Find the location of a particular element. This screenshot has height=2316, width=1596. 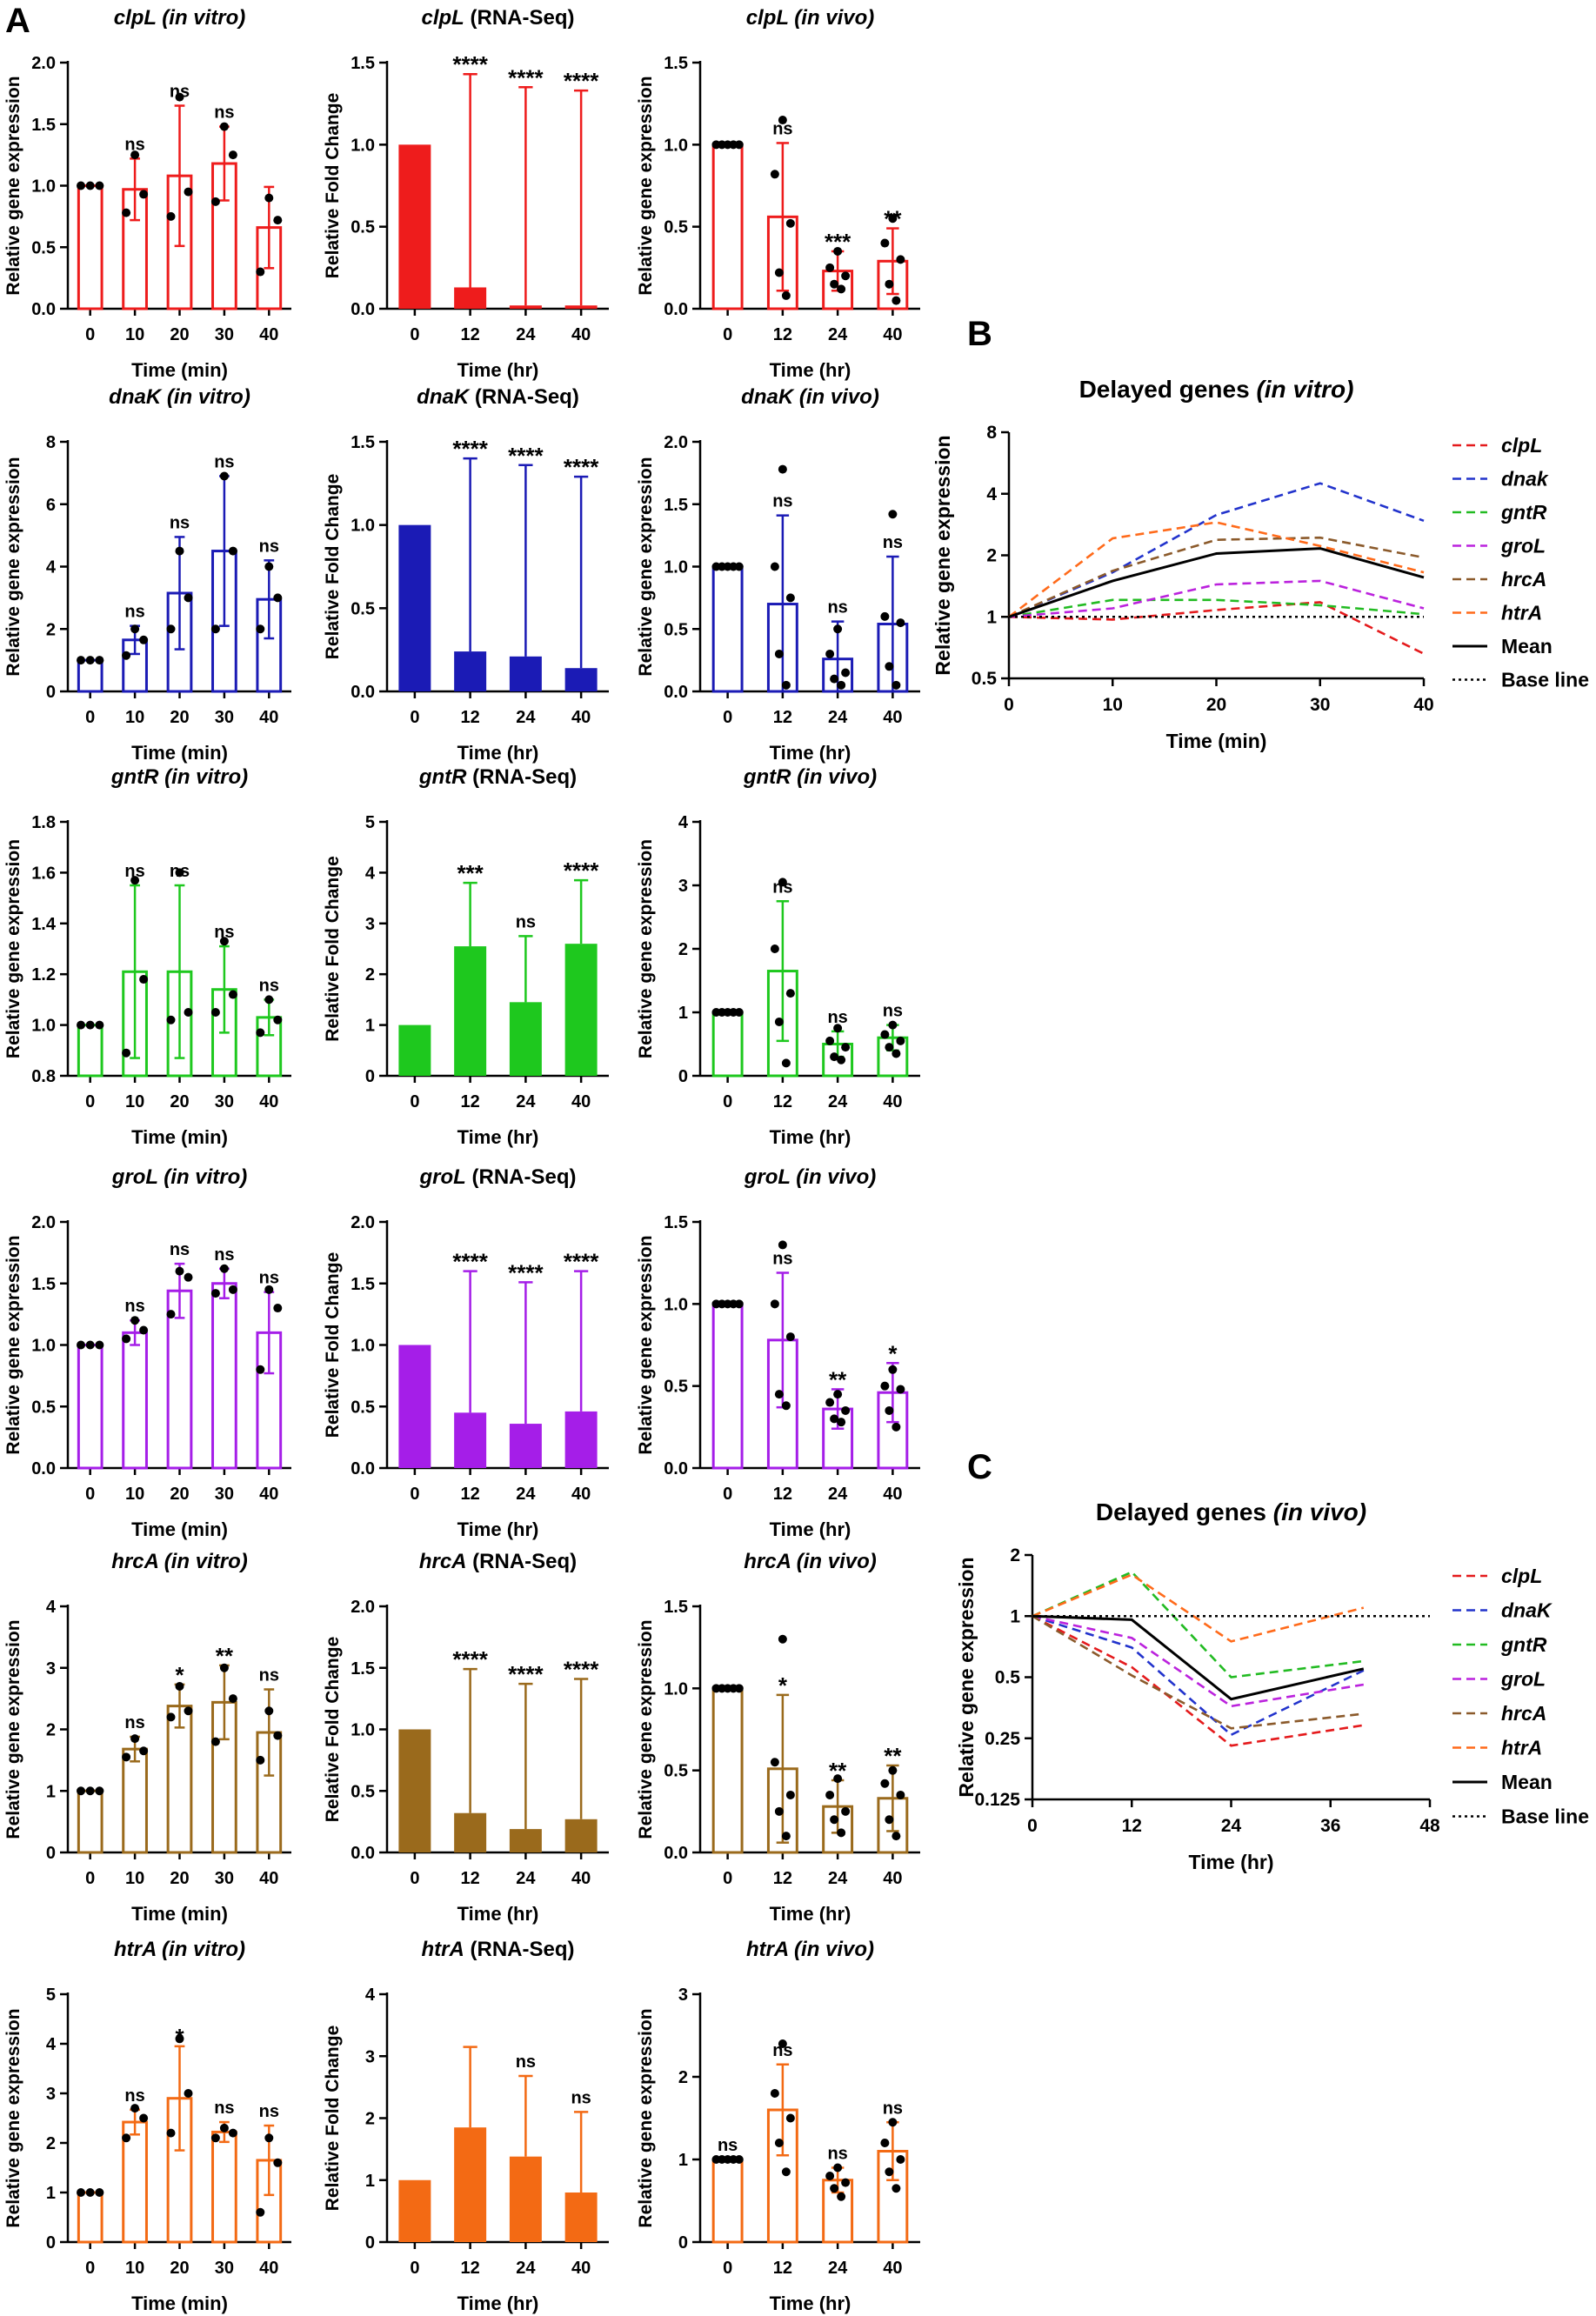

plot-title-suffix: (RNA-Seq) is located at coordinates (519, 18).